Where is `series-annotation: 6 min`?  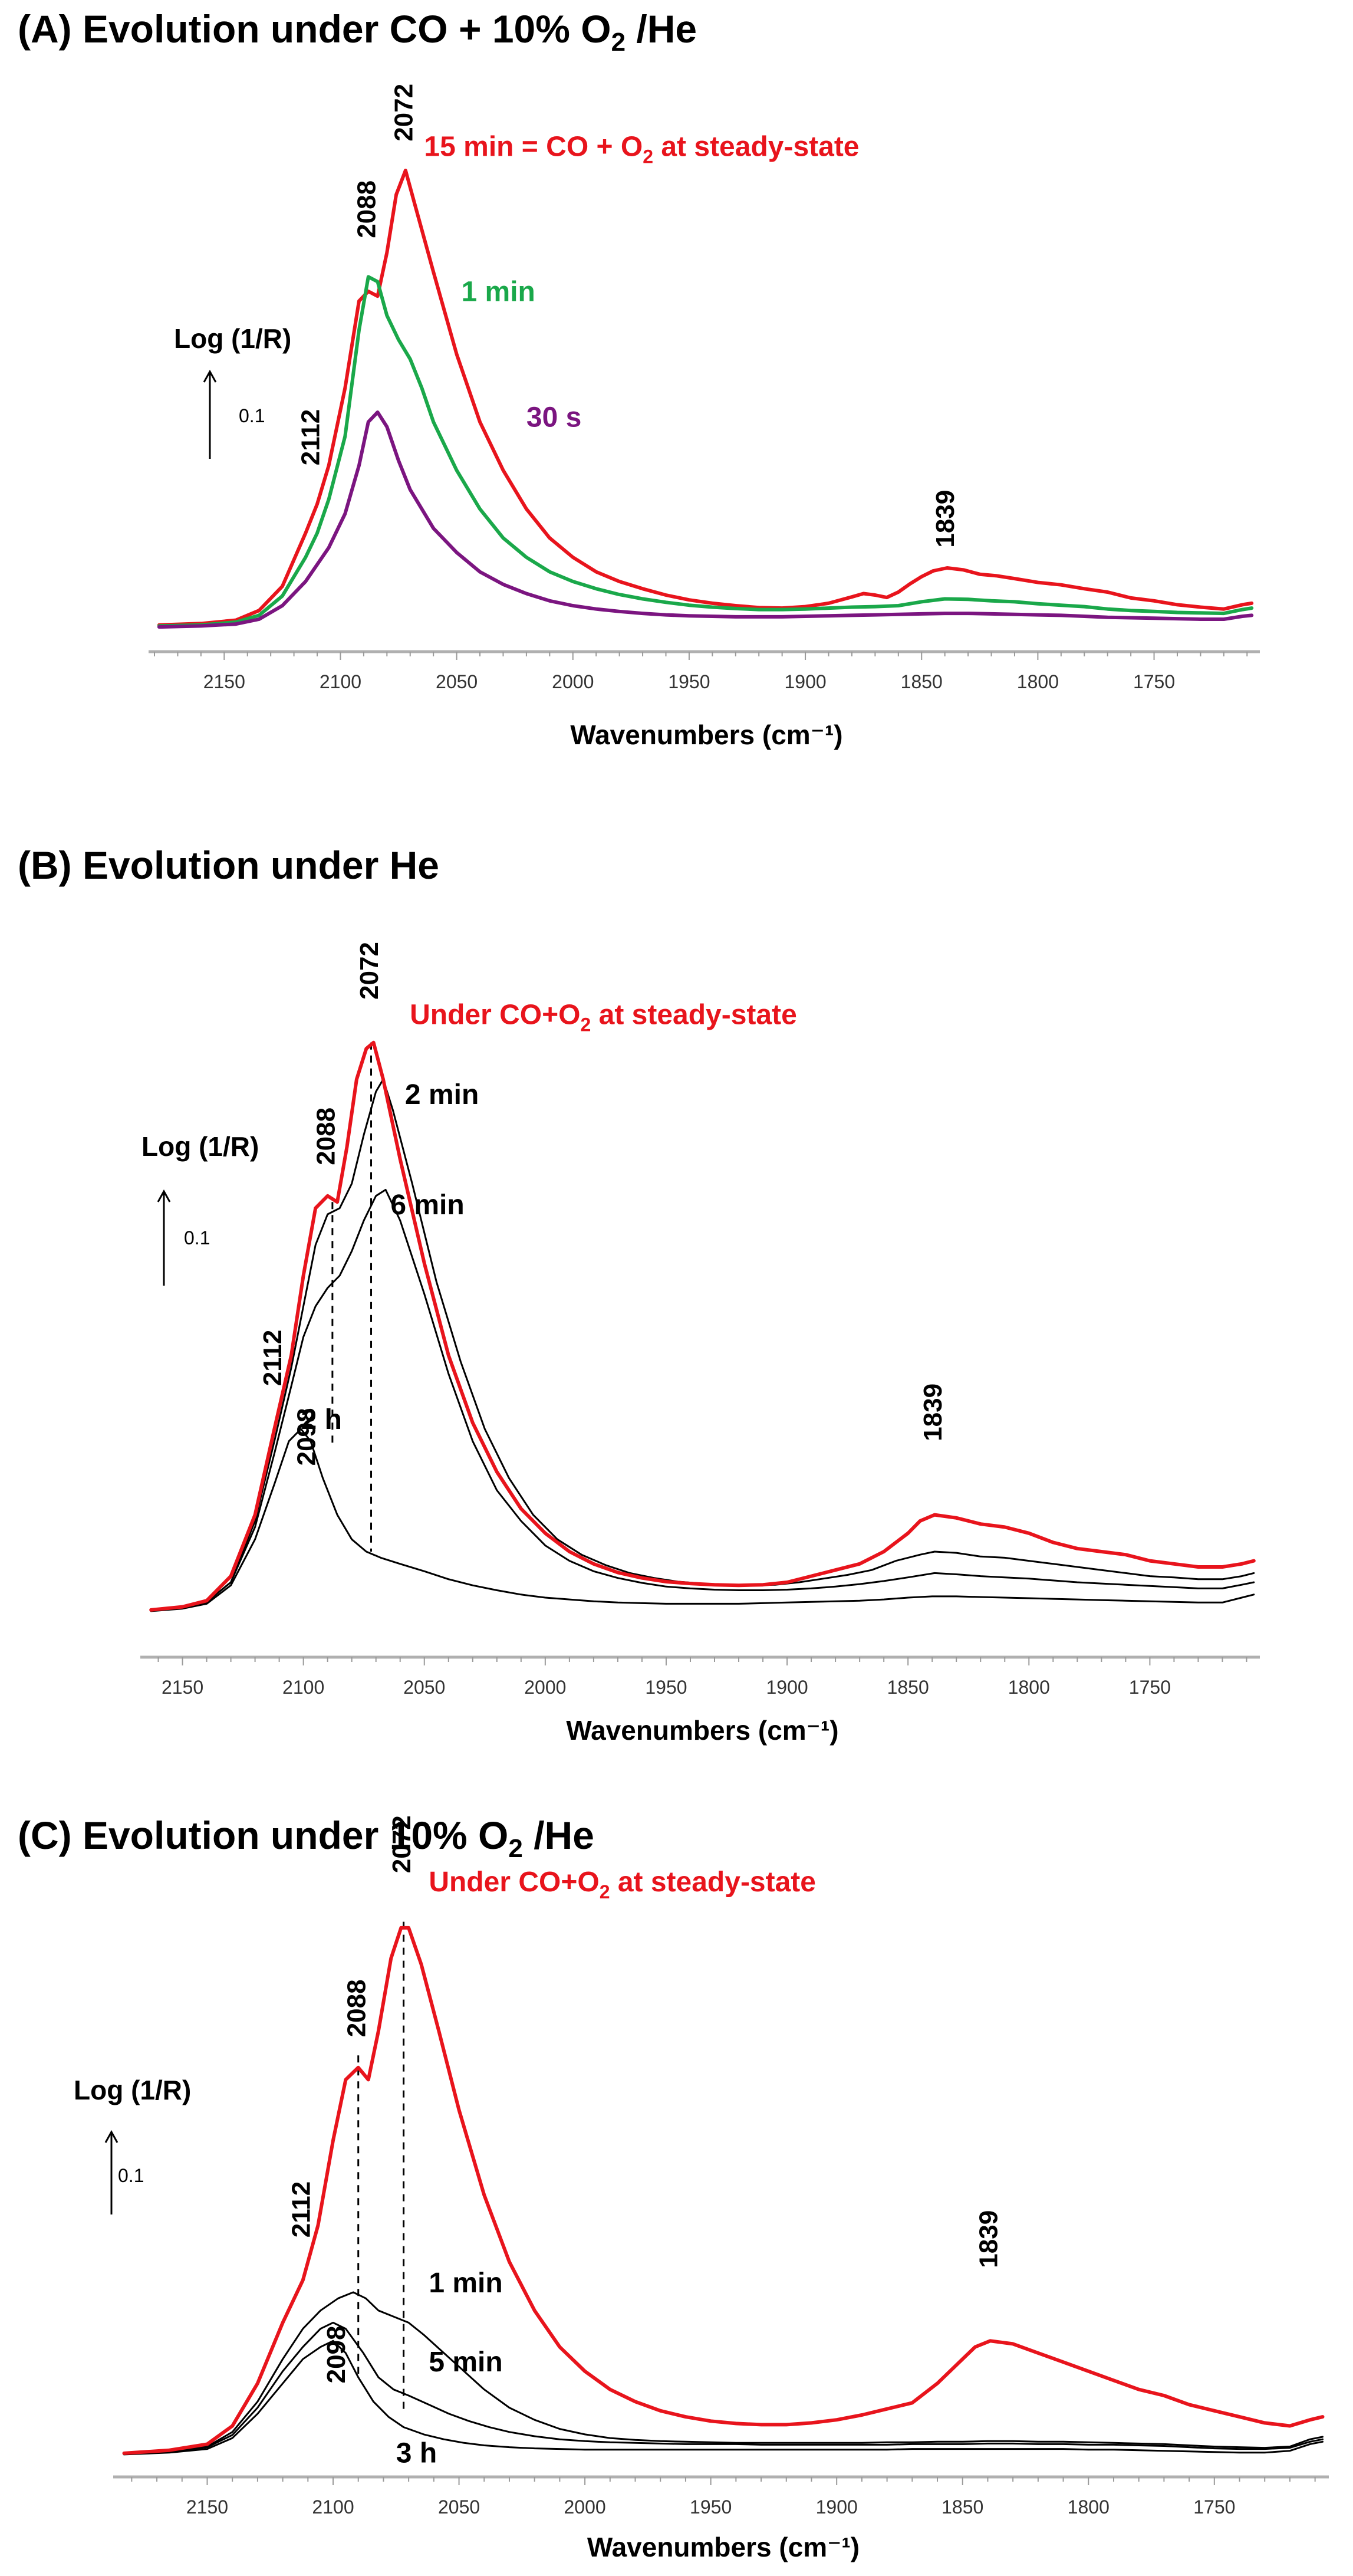
series-annotation: 6 min is located at coordinates (427, 1205).